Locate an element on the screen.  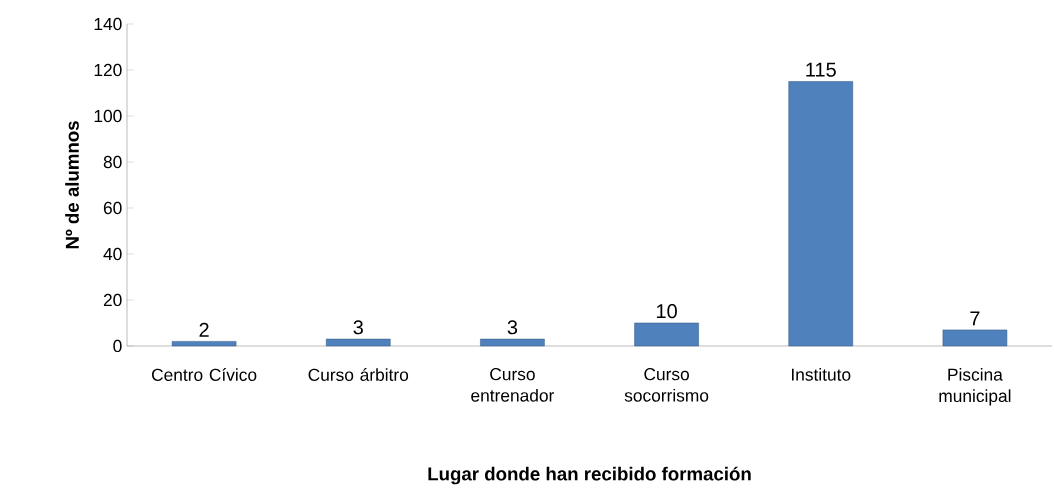
y-tick-label: 120 is located at coordinates (108, 70).